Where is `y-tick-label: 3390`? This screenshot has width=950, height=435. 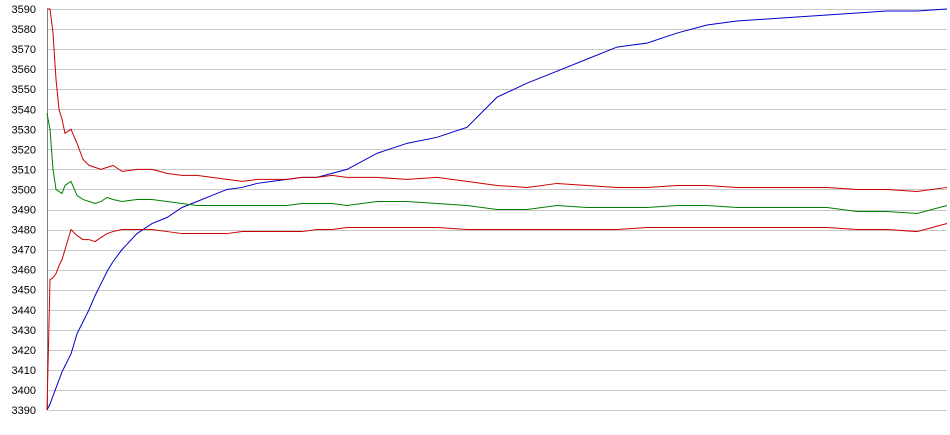 y-tick-label: 3390 is located at coordinates (24, 411).